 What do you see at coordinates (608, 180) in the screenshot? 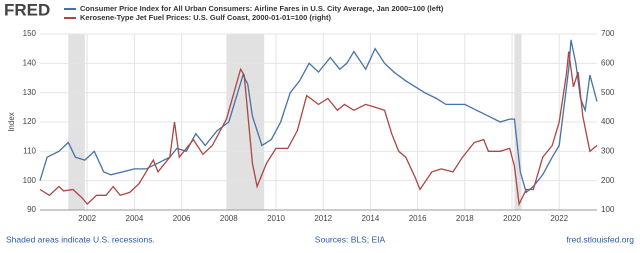
I see `y2-tick-label: 200` at bounding box center [608, 180].